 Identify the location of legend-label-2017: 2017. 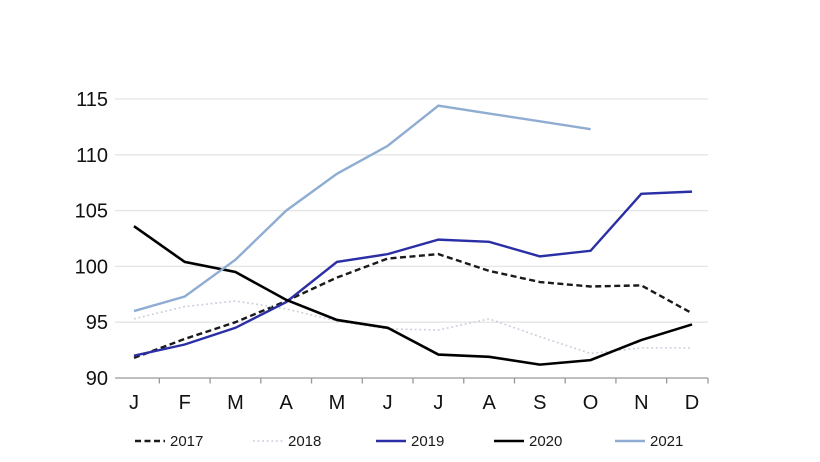
(186, 441).